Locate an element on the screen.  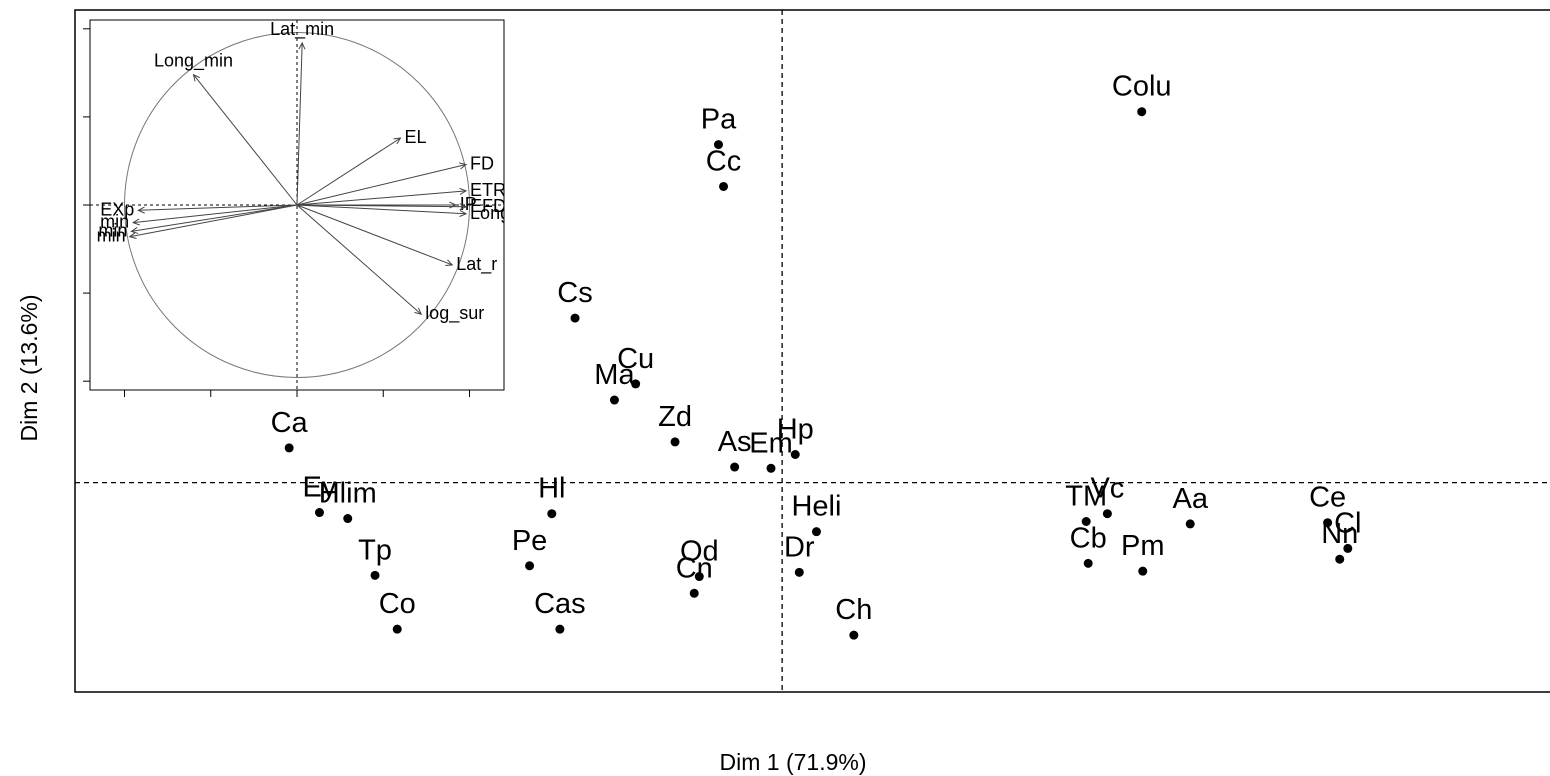
arrow-long is located at coordinates (381, 209).